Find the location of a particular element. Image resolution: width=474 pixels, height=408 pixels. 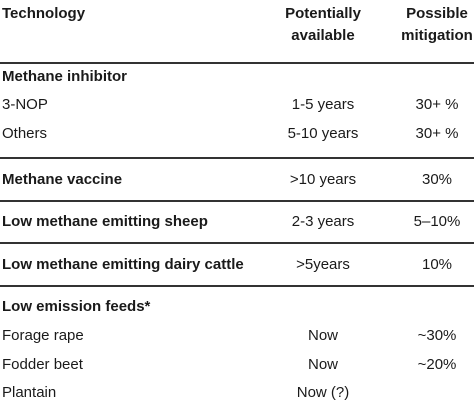

cell: Low methane emitting sheep is located at coordinates (105, 221).